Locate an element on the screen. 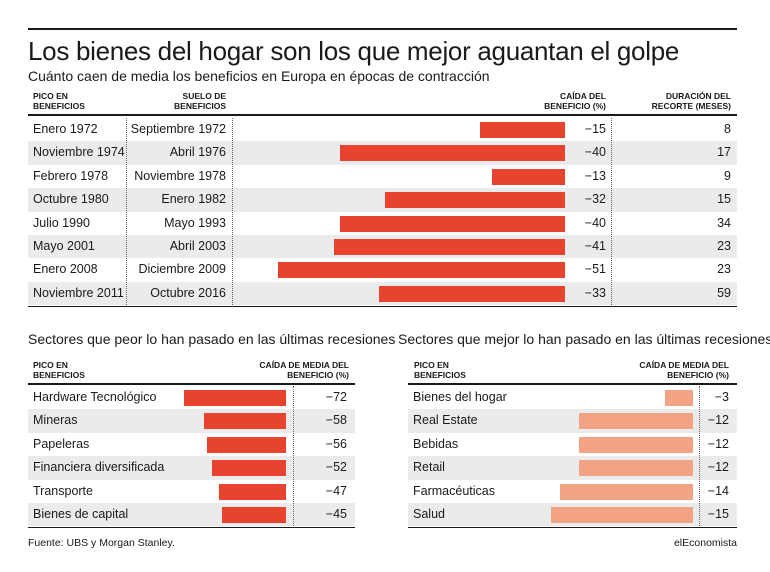 The height and width of the screenshot is (572, 770). sector-value: −58 is located at coordinates (336, 420).